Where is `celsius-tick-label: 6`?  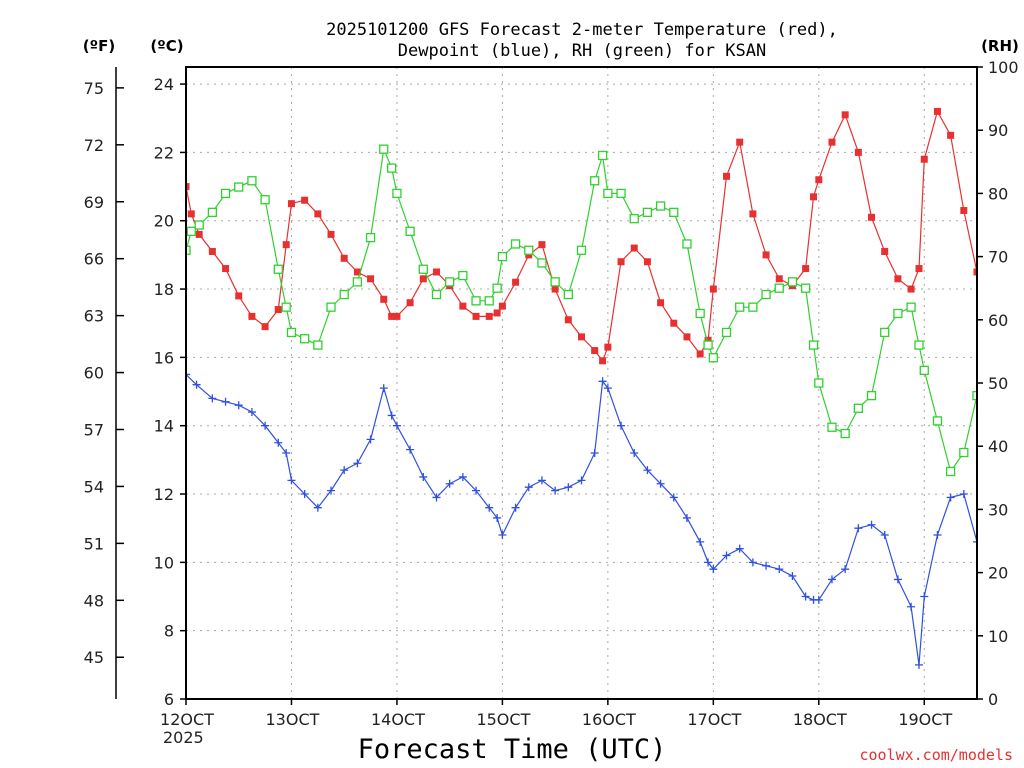 celsius-tick-label: 6 is located at coordinates (169, 699).